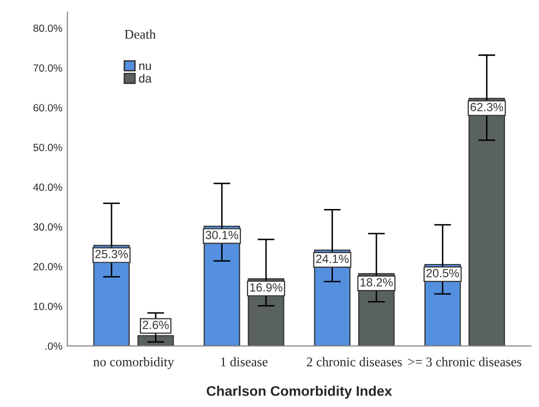 This screenshot has width=539, height=407. Describe the element at coordinates (140, 34) in the screenshot. I see `legend-title: Death` at that location.